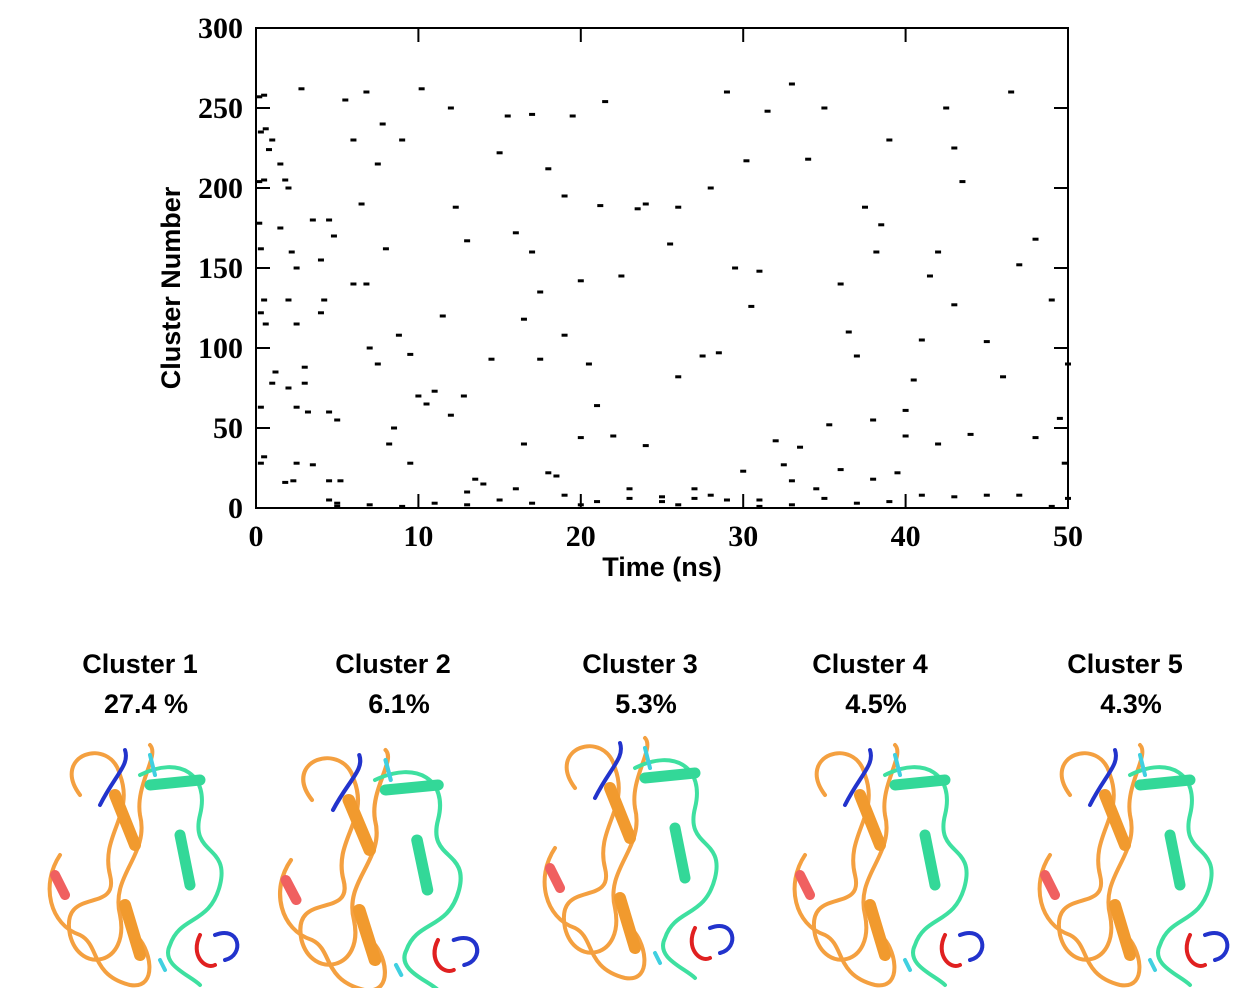 The width and height of the screenshot is (1249, 988). Describe the element at coordinates (581, 536) in the screenshot. I see `x-tick-label: 20` at that location.